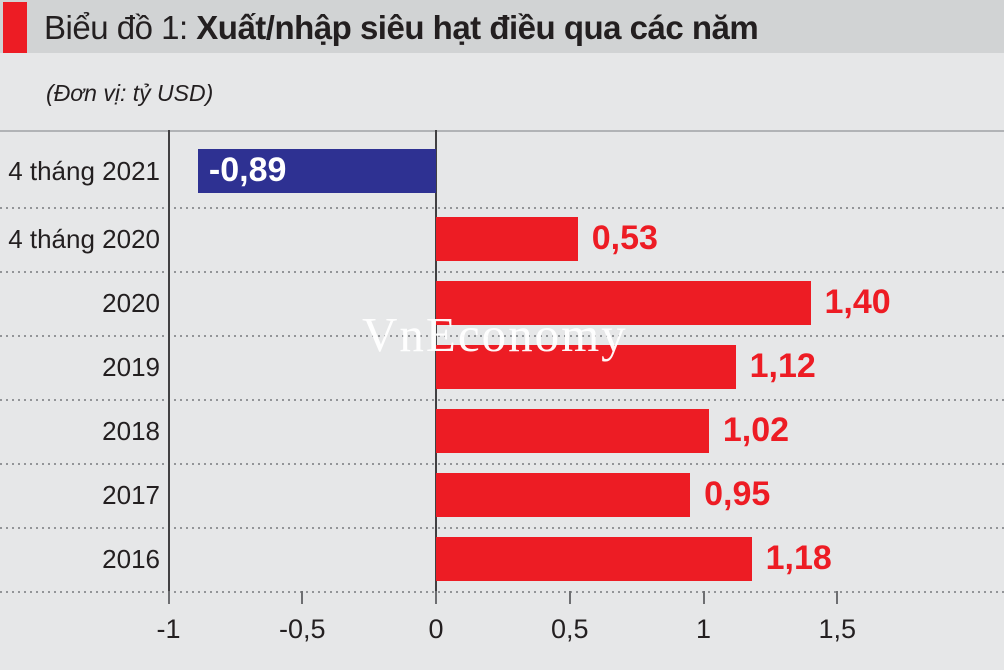  I want to click on value-label: 1,02, so click(756, 430).